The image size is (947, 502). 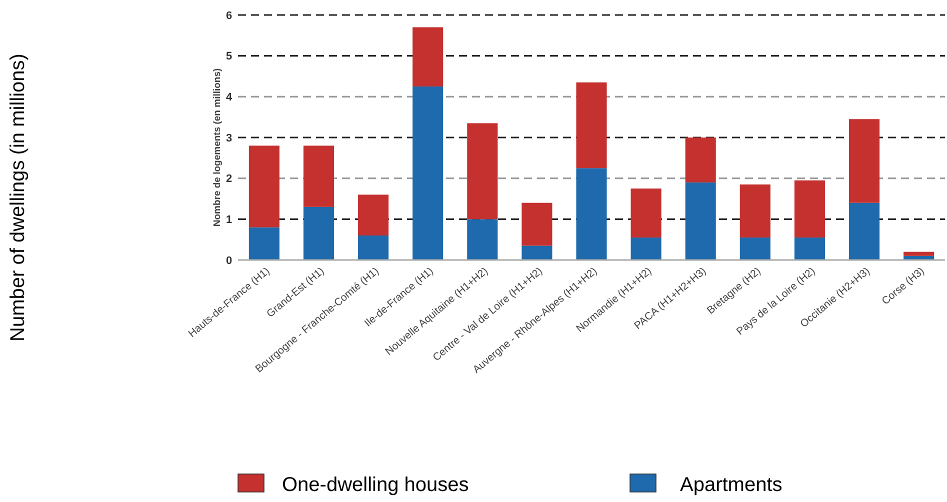 I want to click on text: Number of dwellings (in millions), so click(x=18, y=198).